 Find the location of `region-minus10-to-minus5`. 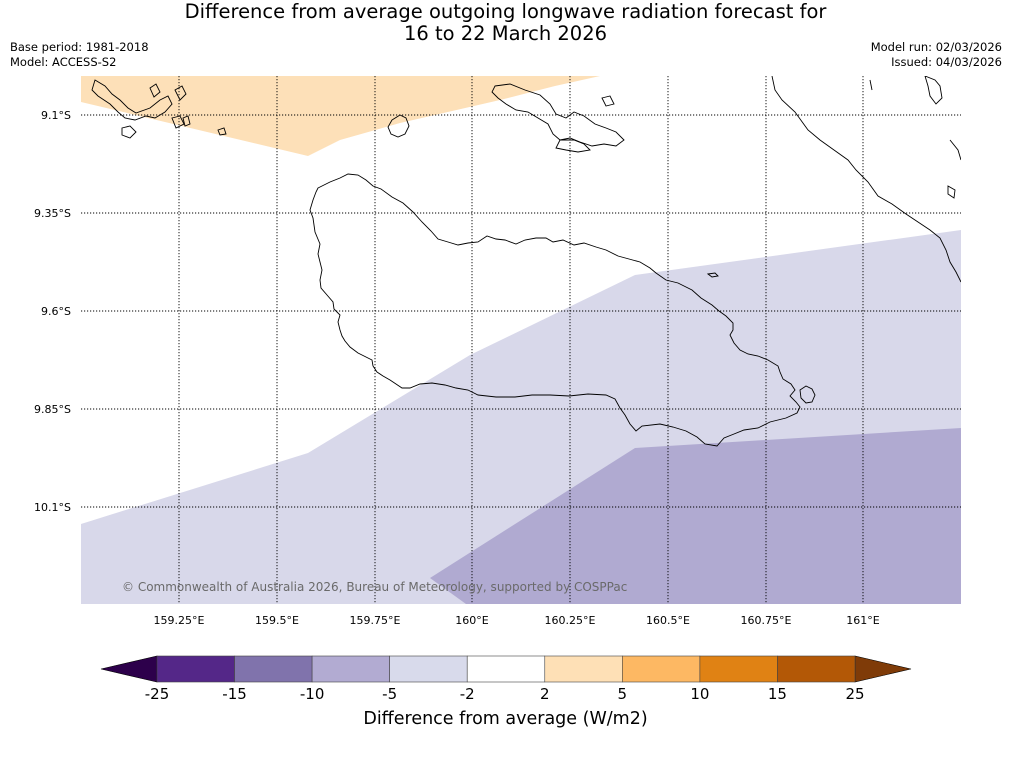

region-minus10-to-minus5 is located at coordinates (695, 516).